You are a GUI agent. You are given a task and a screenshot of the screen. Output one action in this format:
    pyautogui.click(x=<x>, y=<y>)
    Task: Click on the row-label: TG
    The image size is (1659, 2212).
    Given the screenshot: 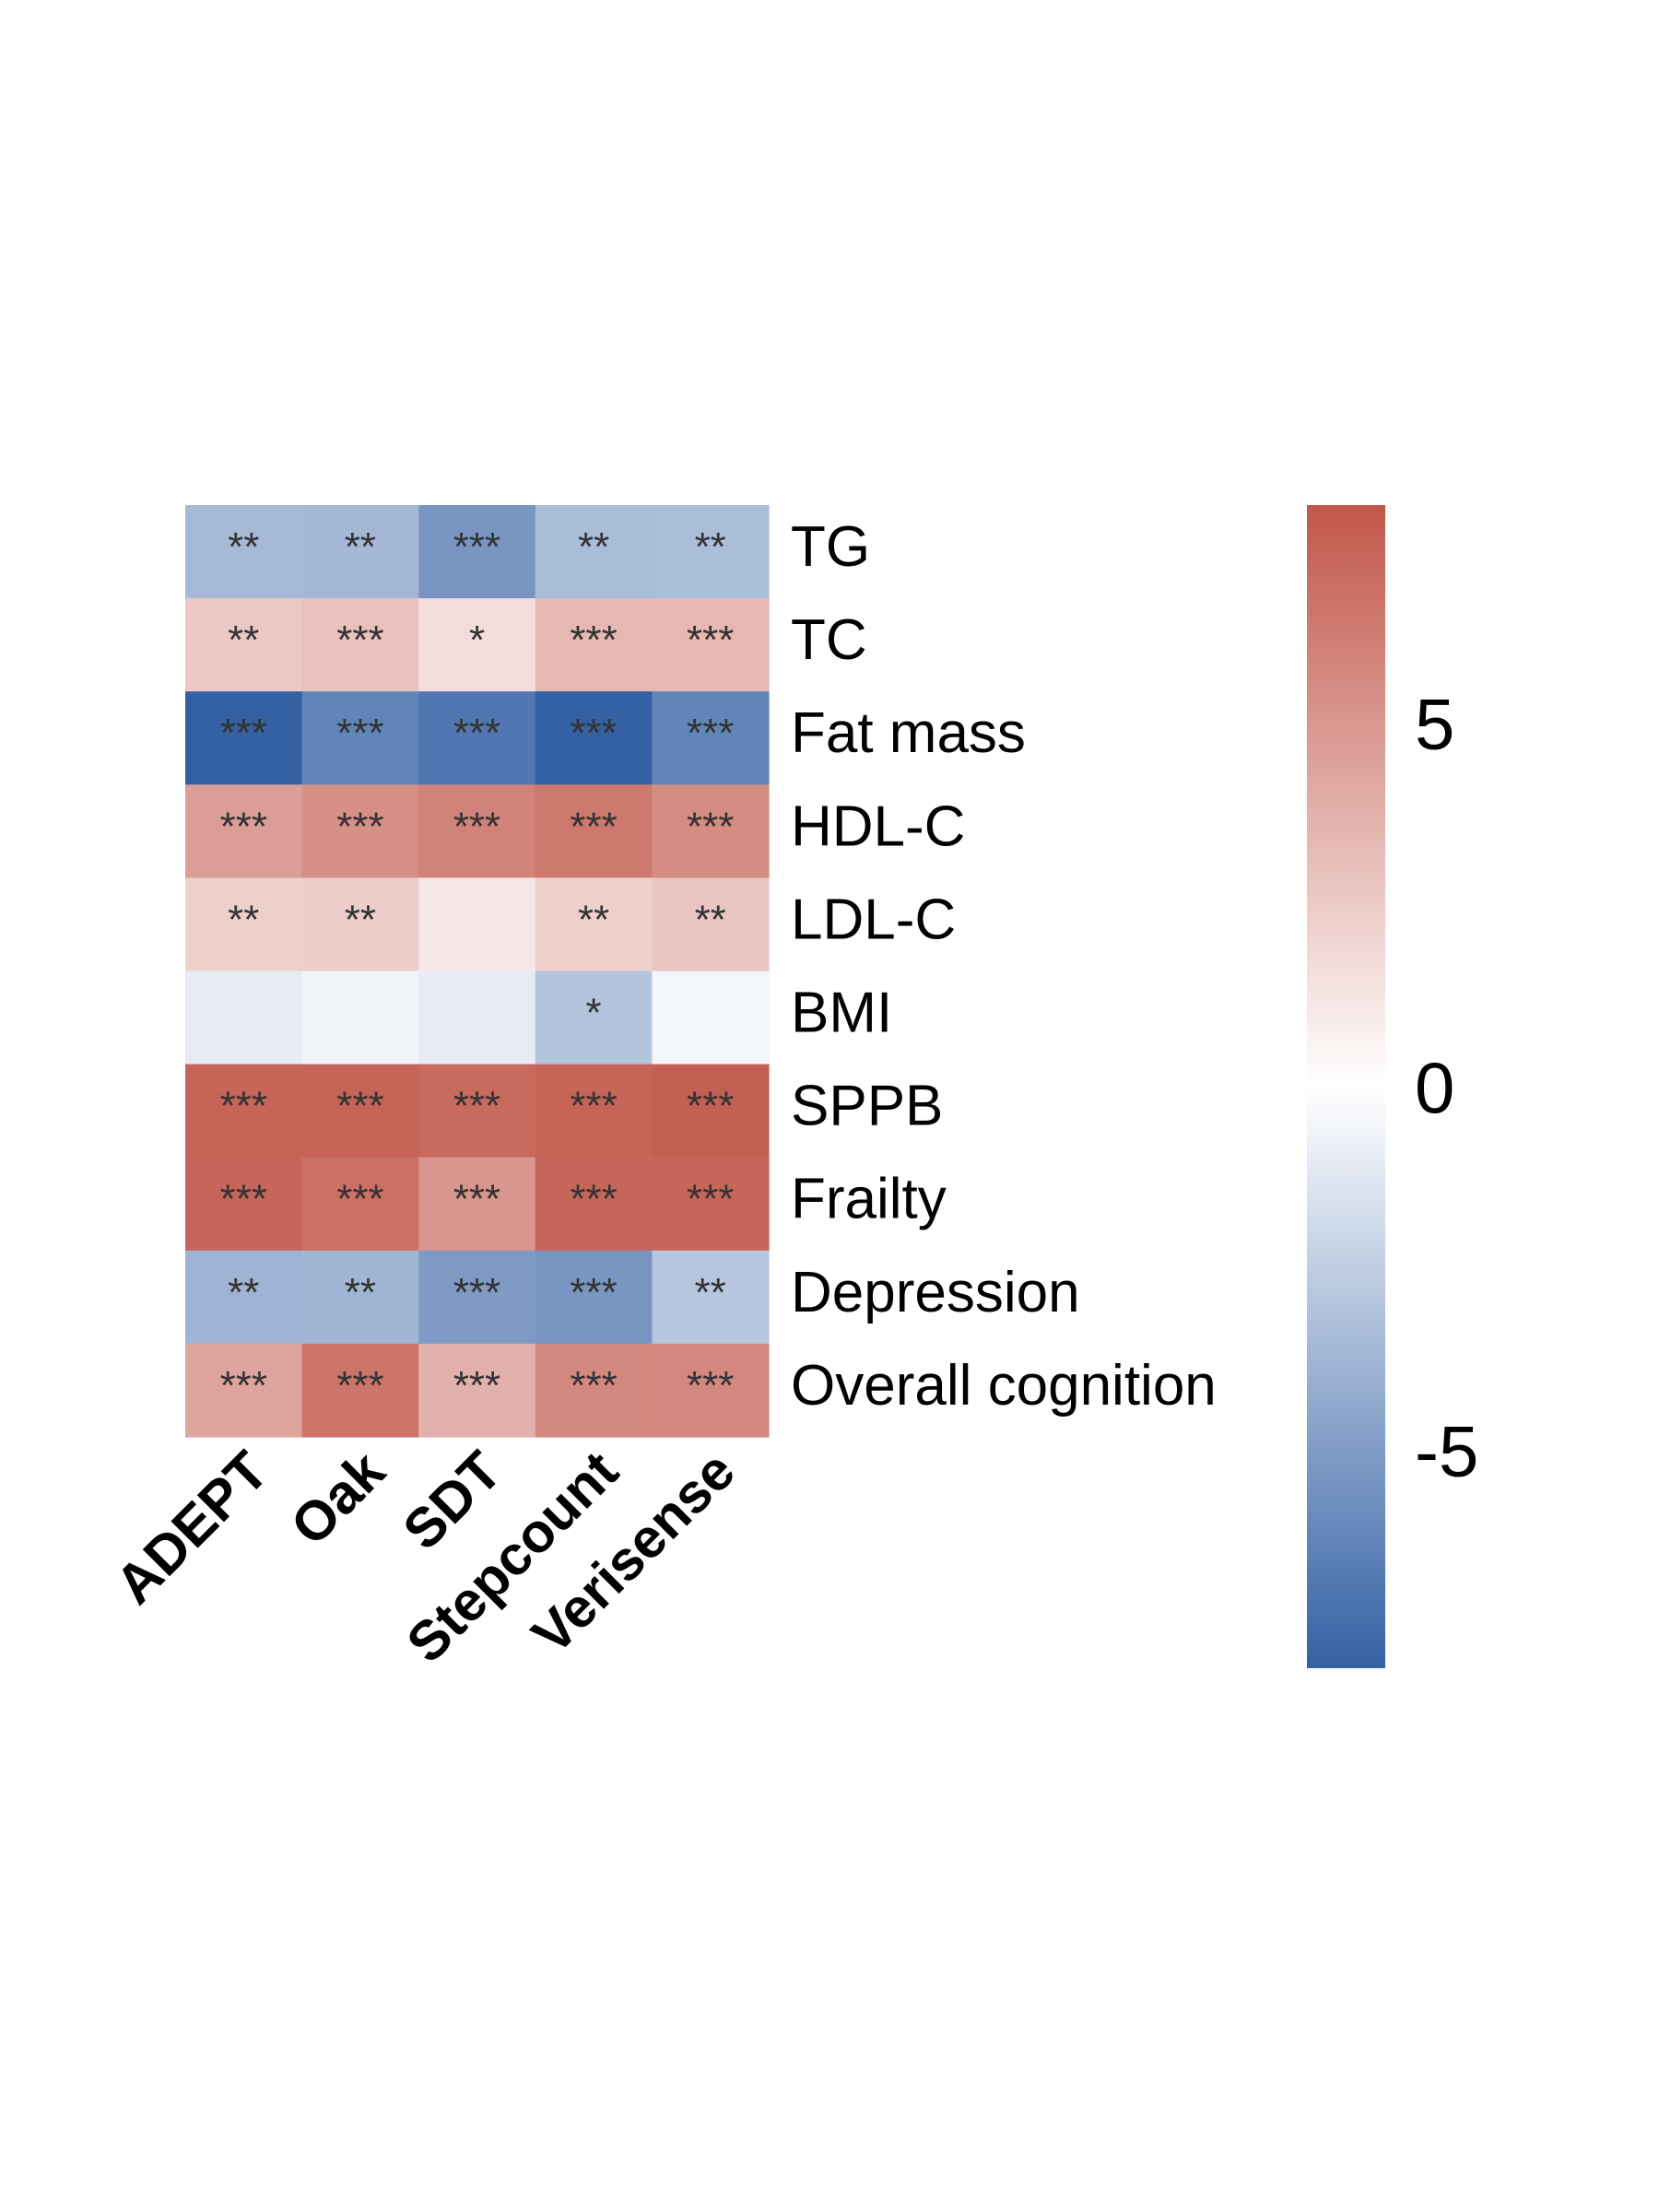 What is the action you would take?
    pyautogui.click(x=830, y=547)
    